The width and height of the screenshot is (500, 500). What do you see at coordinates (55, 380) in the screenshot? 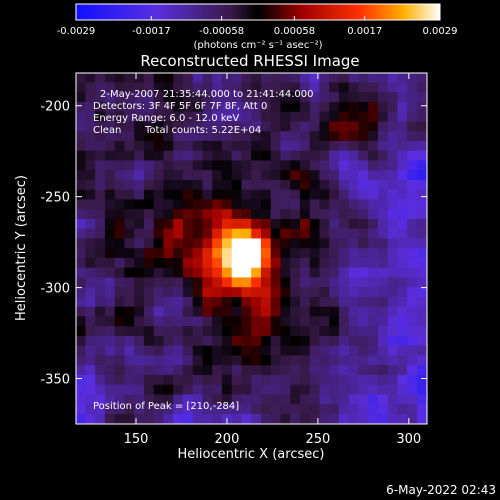
I see `y-tick-label: -350` at bounding box center [55, 380].